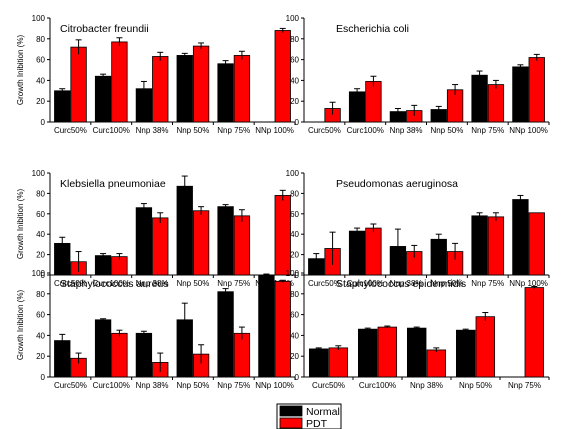  Describe the element at coordinates (323, 412) in the screenshot. I see `legend-label-normal: Normal` at that location.